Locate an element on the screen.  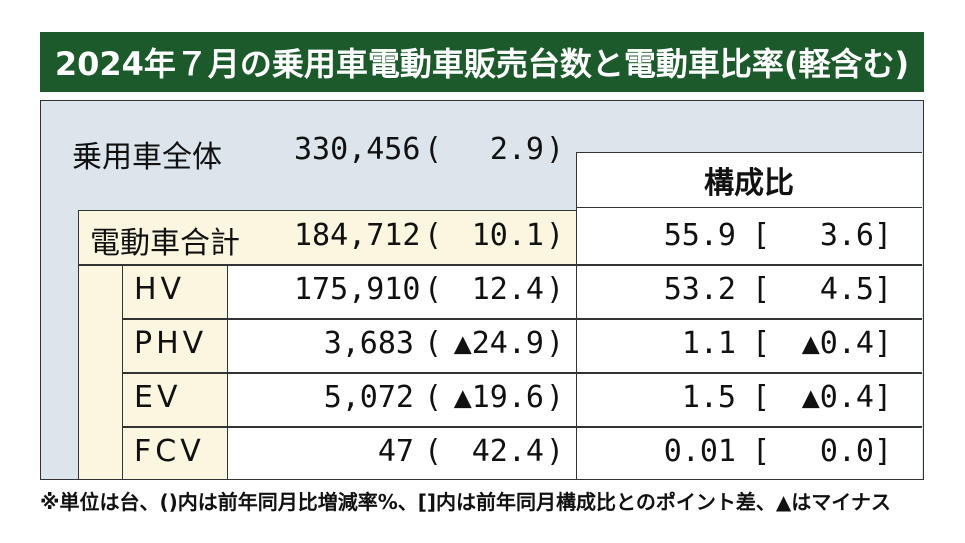
row-share-diff-hv: 4.5 is located at coordinates (846, 289).